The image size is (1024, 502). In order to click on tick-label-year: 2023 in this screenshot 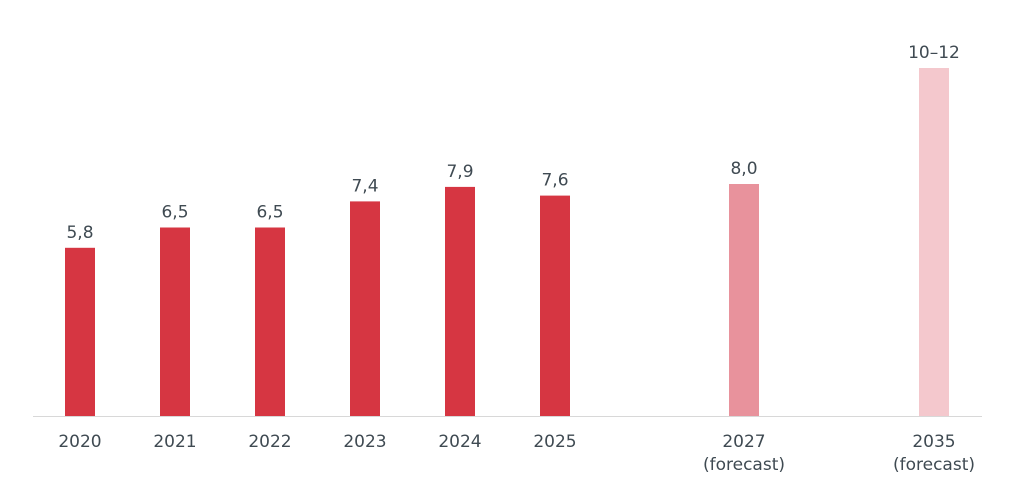, I will do `click(364, 442)`.